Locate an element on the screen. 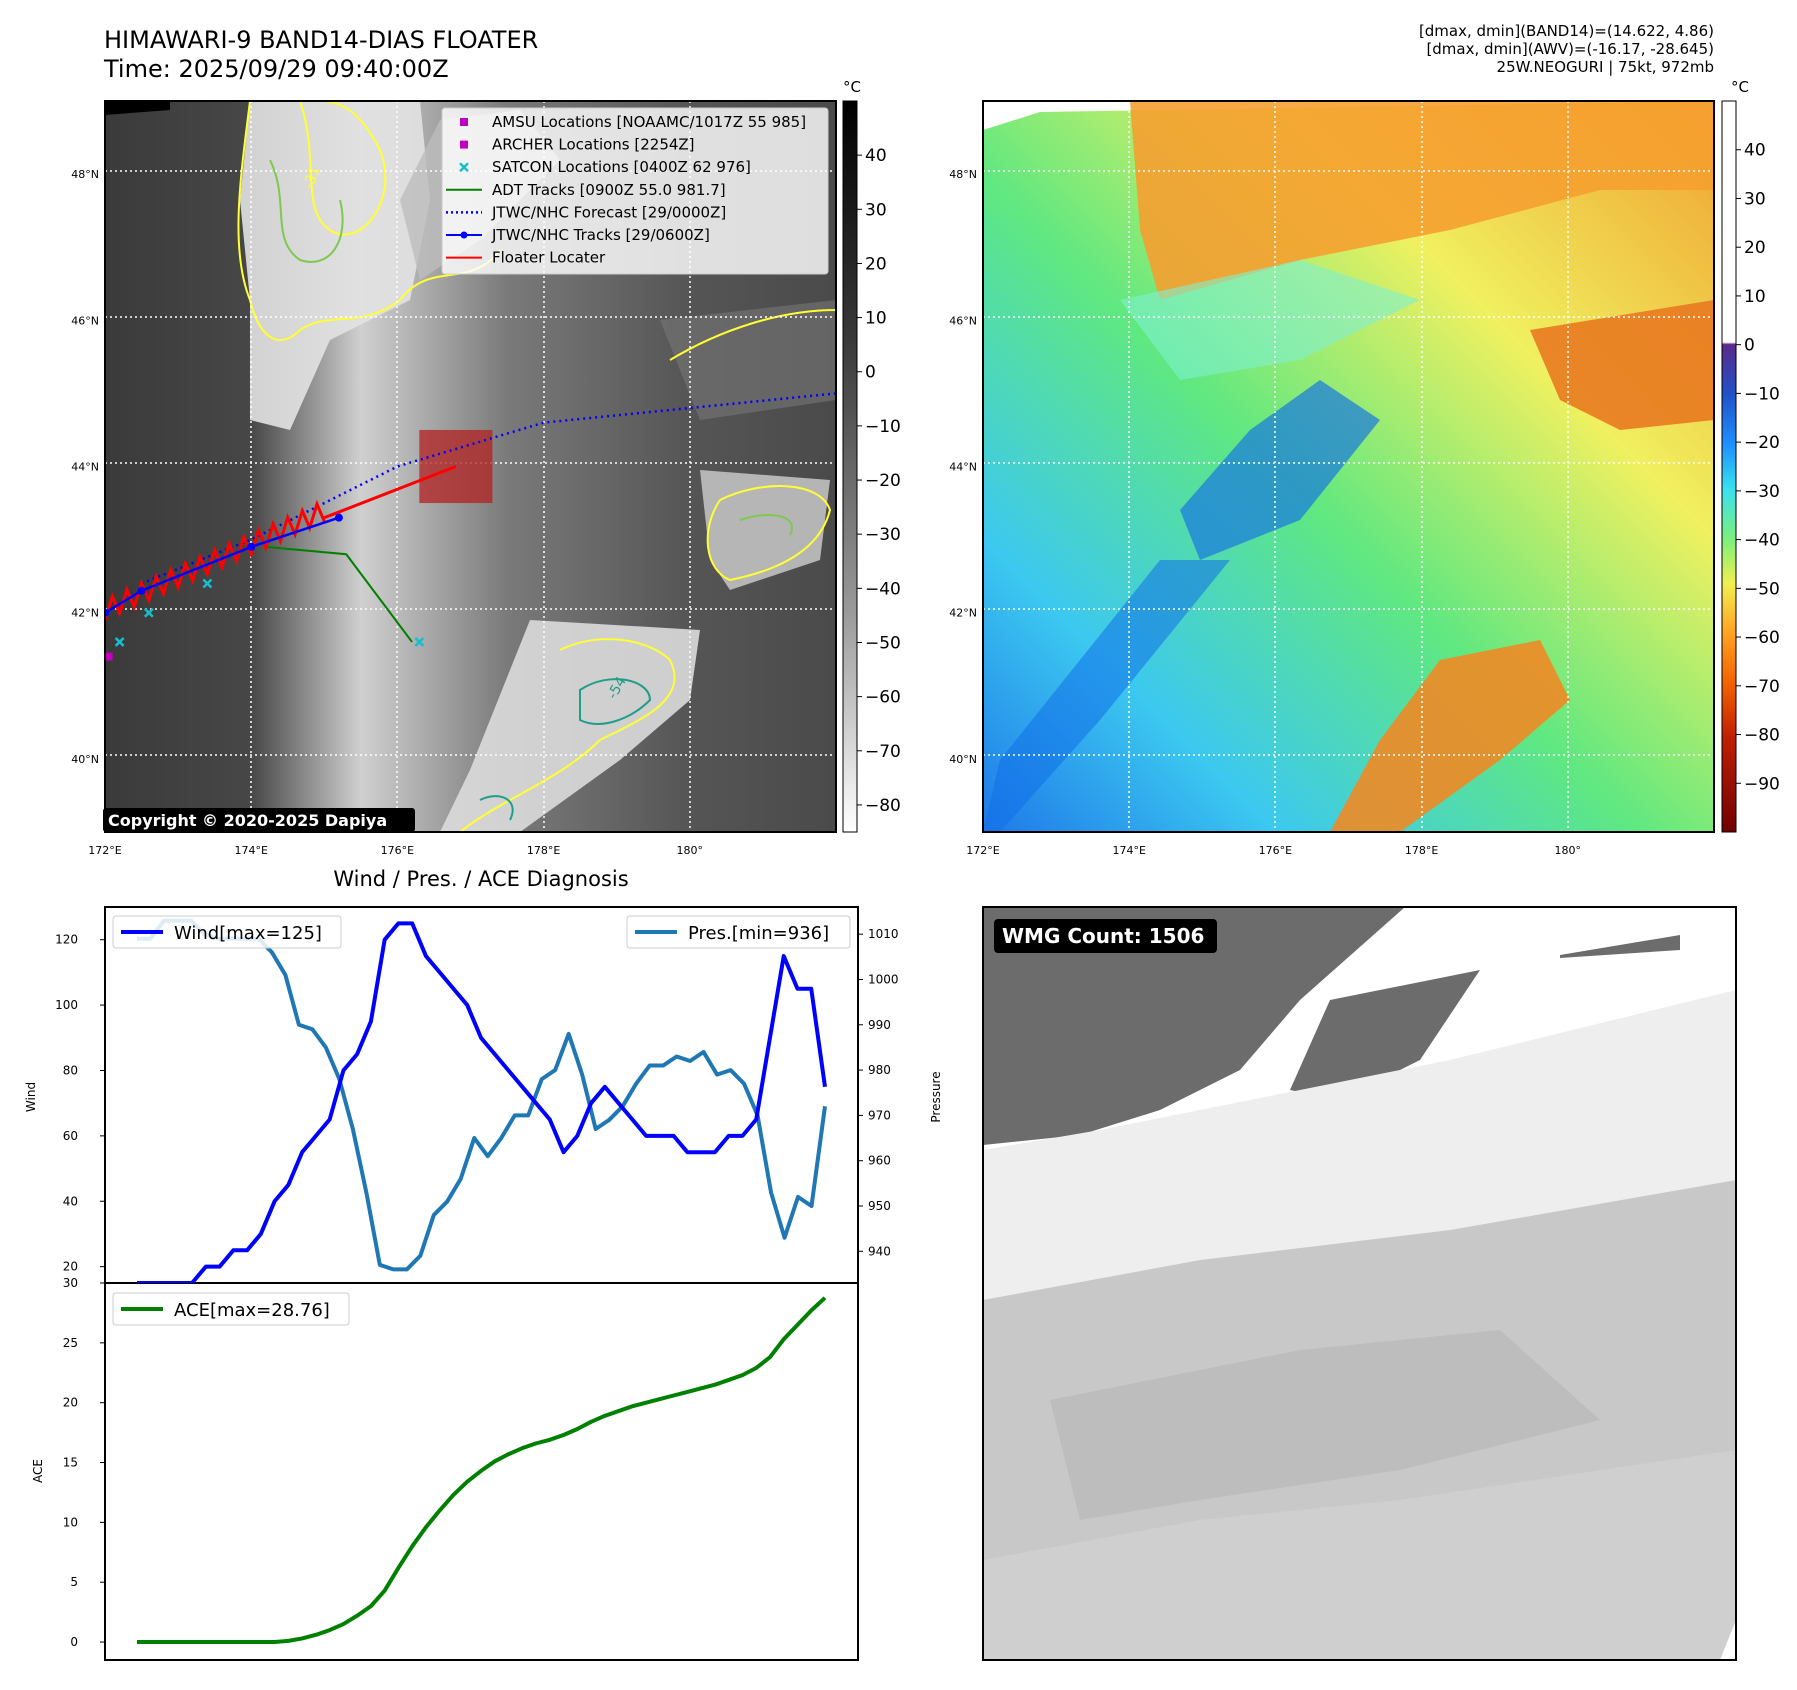 This screenshot has width=1797, height=1690. legend-item: Floater Locater is located at coordinates (526, 258).